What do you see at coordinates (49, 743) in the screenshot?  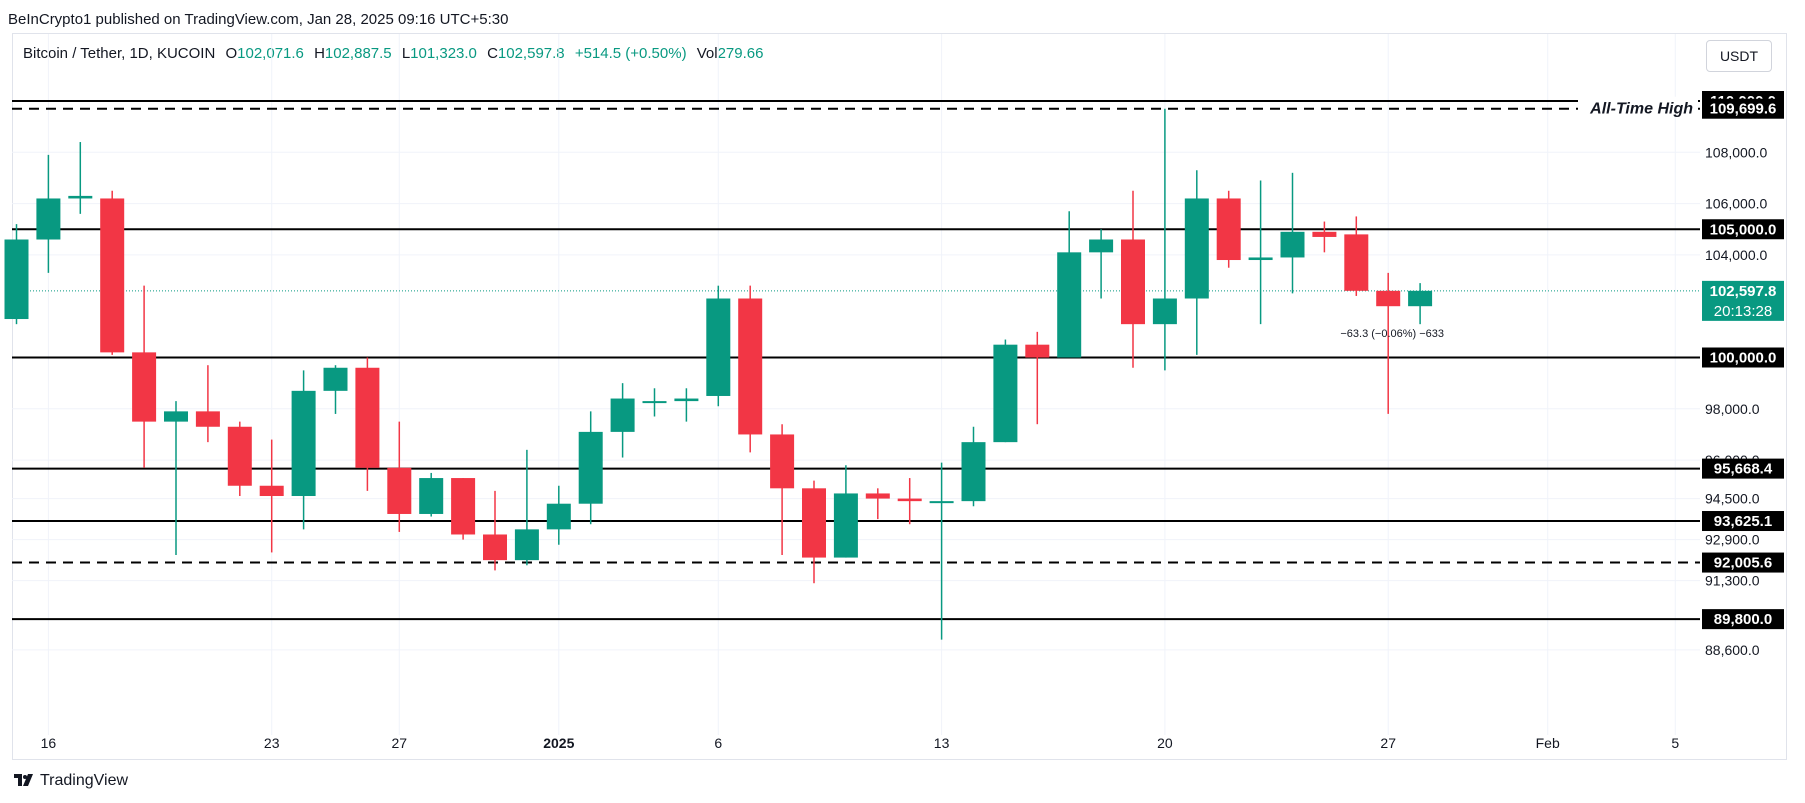 I see `x-tick-label: 16` at bounding box center [49, 743].